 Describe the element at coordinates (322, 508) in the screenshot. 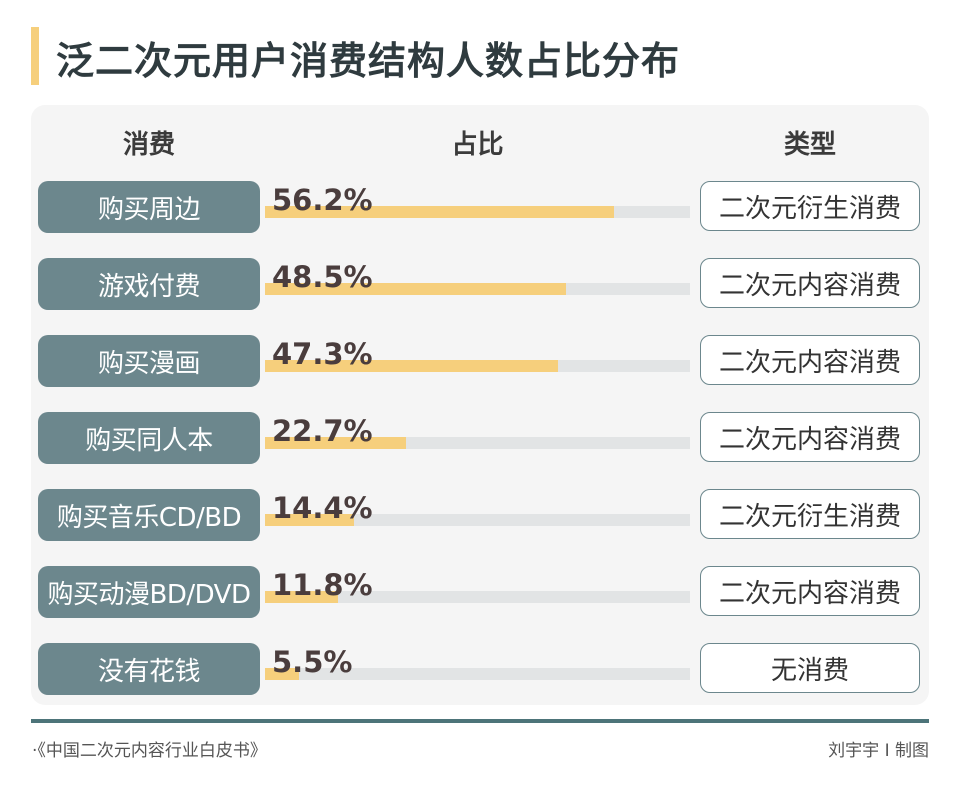

I see `value-label: 14.4%` at that location.